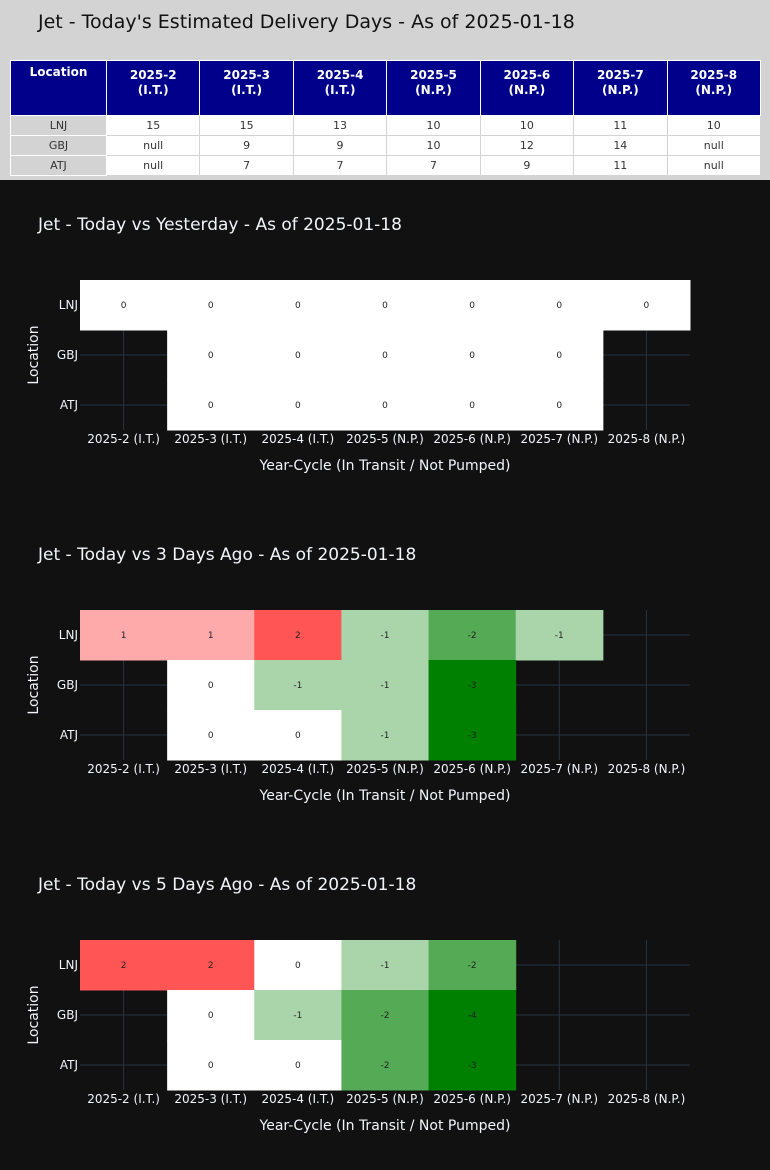  What do you see at coordinates (647, 439) in the screenshot?
I see `x-tick-label: 2025-8 (N.P.)` at bounding box center [647, 439].